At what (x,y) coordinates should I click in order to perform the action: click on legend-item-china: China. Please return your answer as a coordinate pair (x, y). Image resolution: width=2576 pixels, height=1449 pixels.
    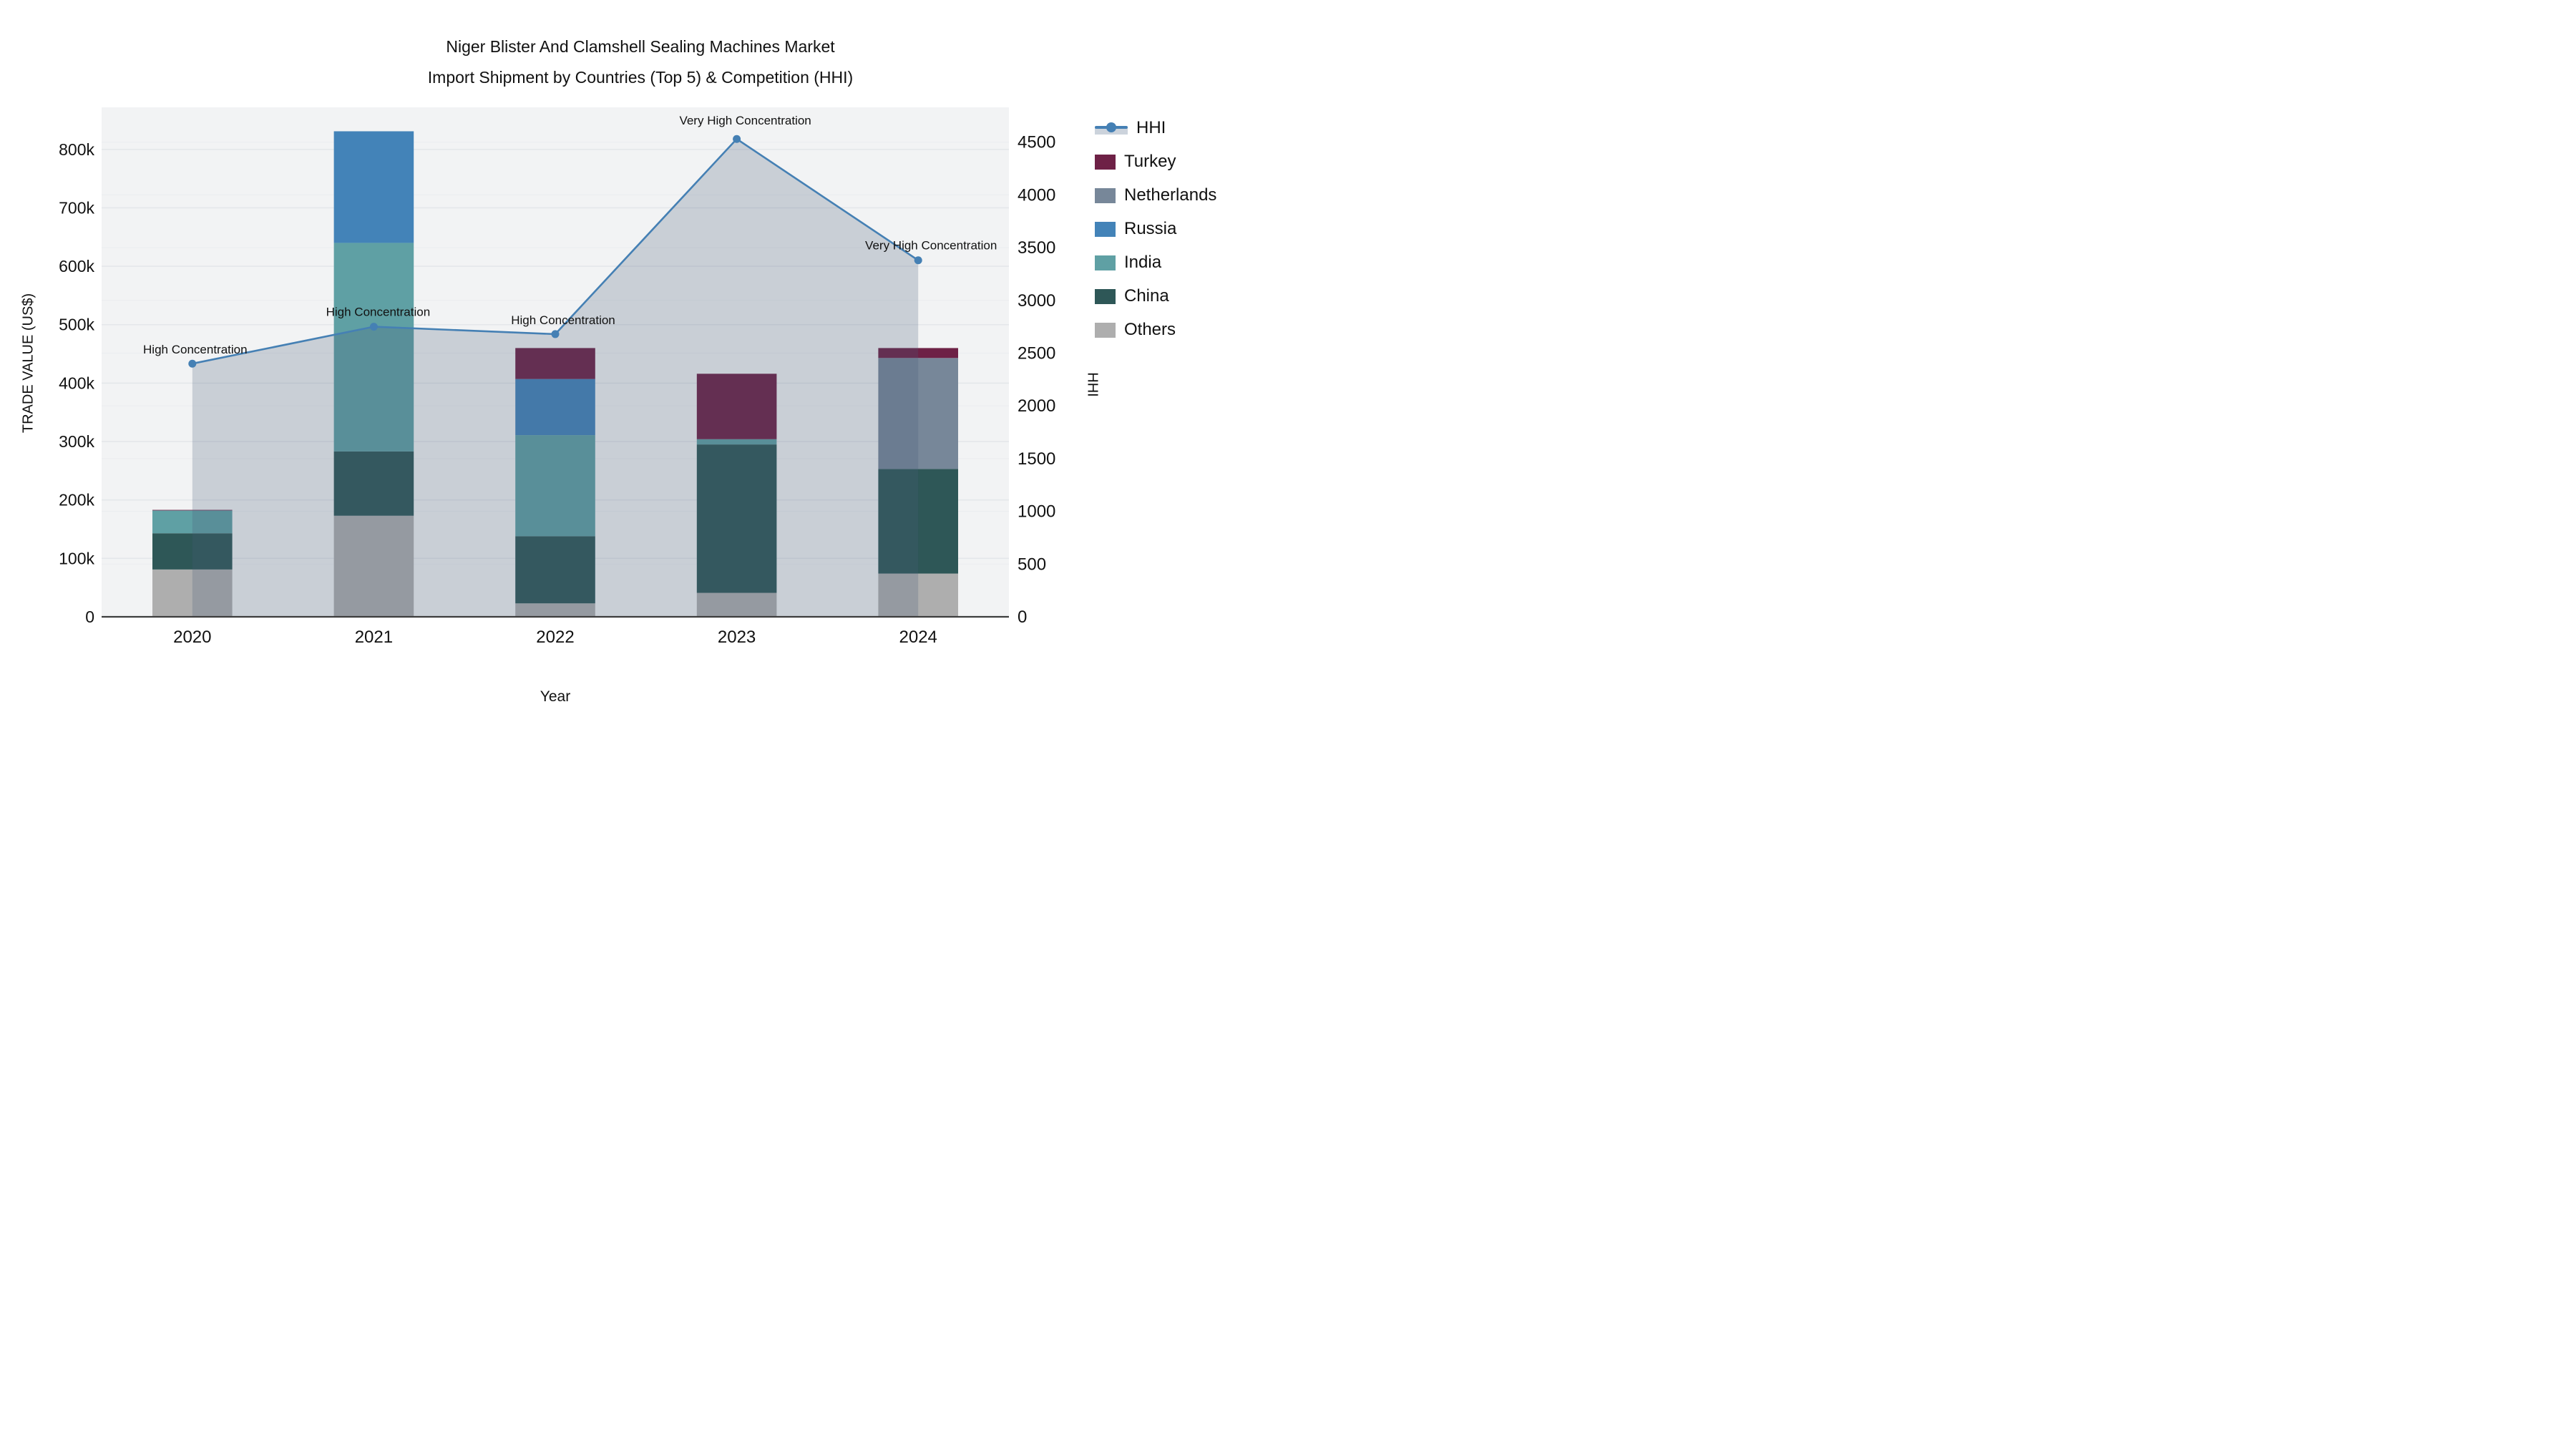
    Looking at the image, I should click on (1155, 296).